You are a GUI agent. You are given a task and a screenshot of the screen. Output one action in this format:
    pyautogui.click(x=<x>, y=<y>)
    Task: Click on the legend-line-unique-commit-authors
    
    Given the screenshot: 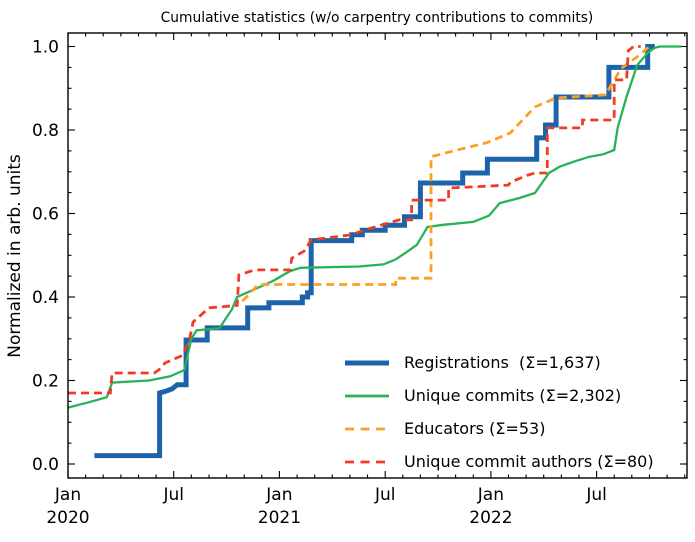 What is the action you would take?
    pyautogui.click(x=367, y=461)
    